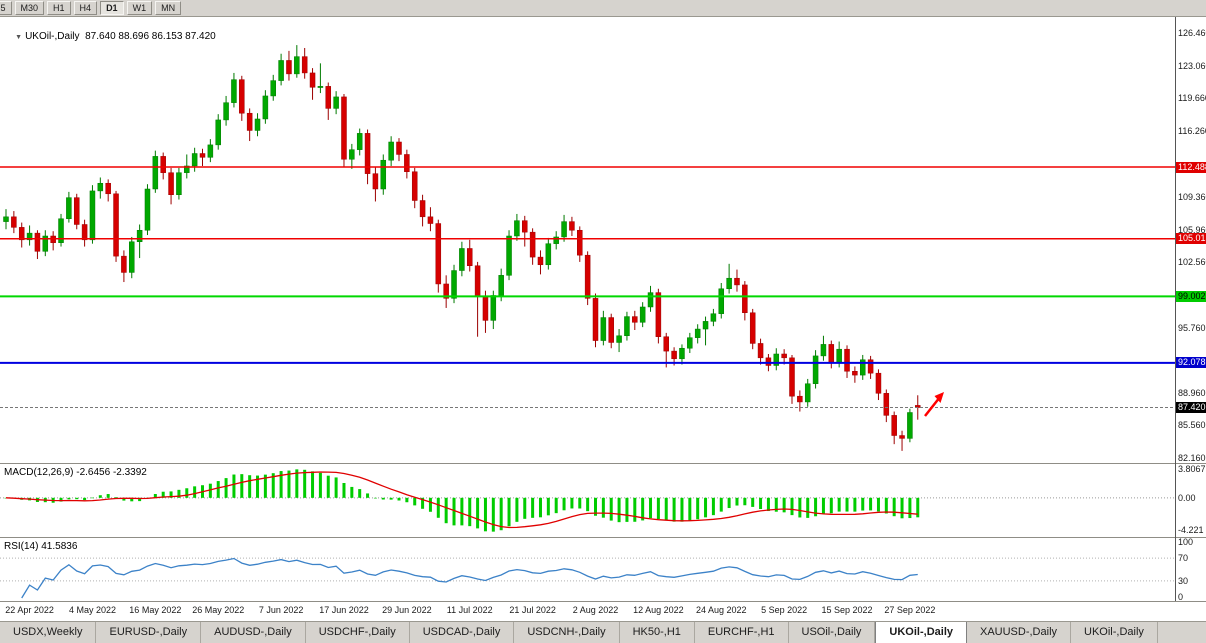 This screenshot has width=1206, height=643. What do you see at coordinates (85, 8) in the screenshot?
I see `timeframe-button-h4: H4` at bounding box center [85, 8].